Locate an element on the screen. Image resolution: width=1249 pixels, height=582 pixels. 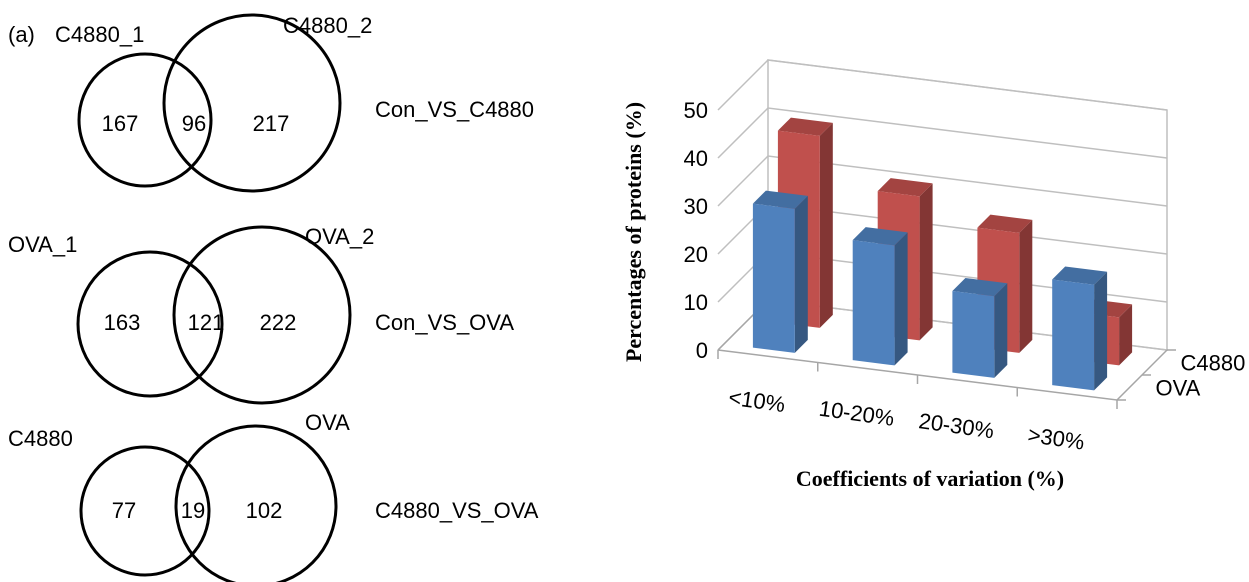
venn-3-left-label: C4880 is located at coordinates (40, 438).